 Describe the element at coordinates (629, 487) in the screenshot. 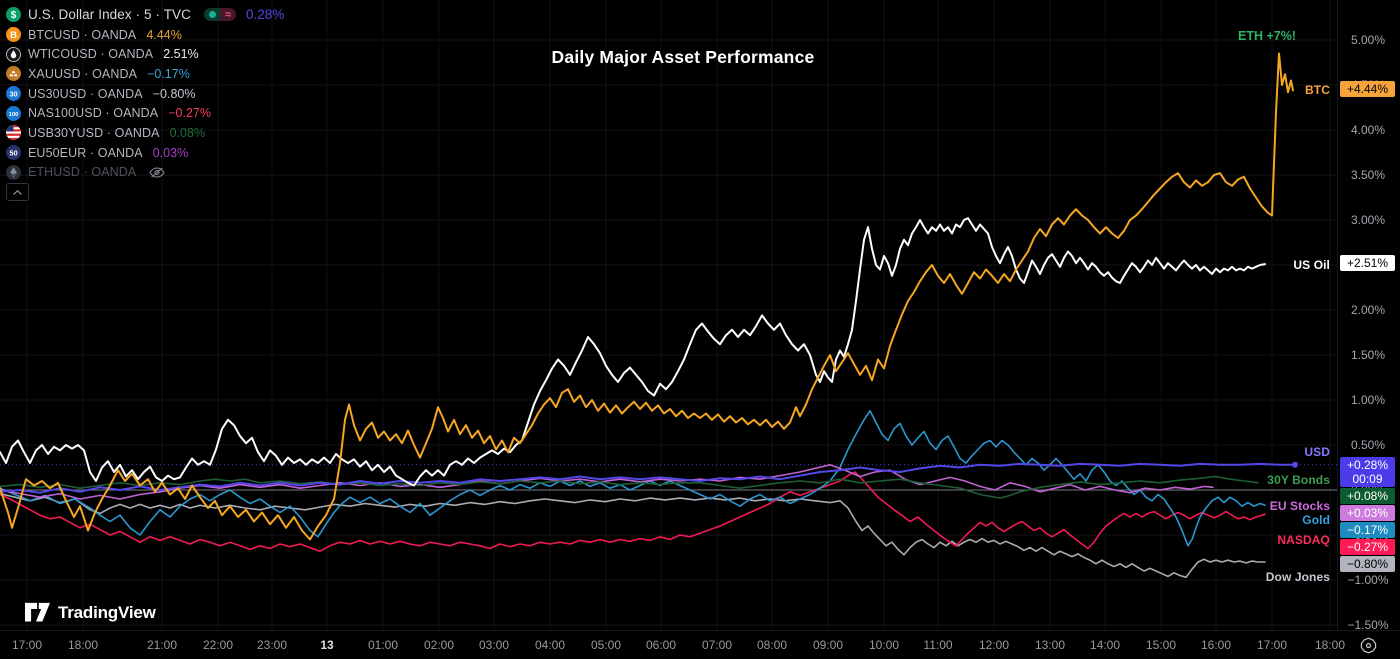

I see `series-line-30y-bonds` at that location.